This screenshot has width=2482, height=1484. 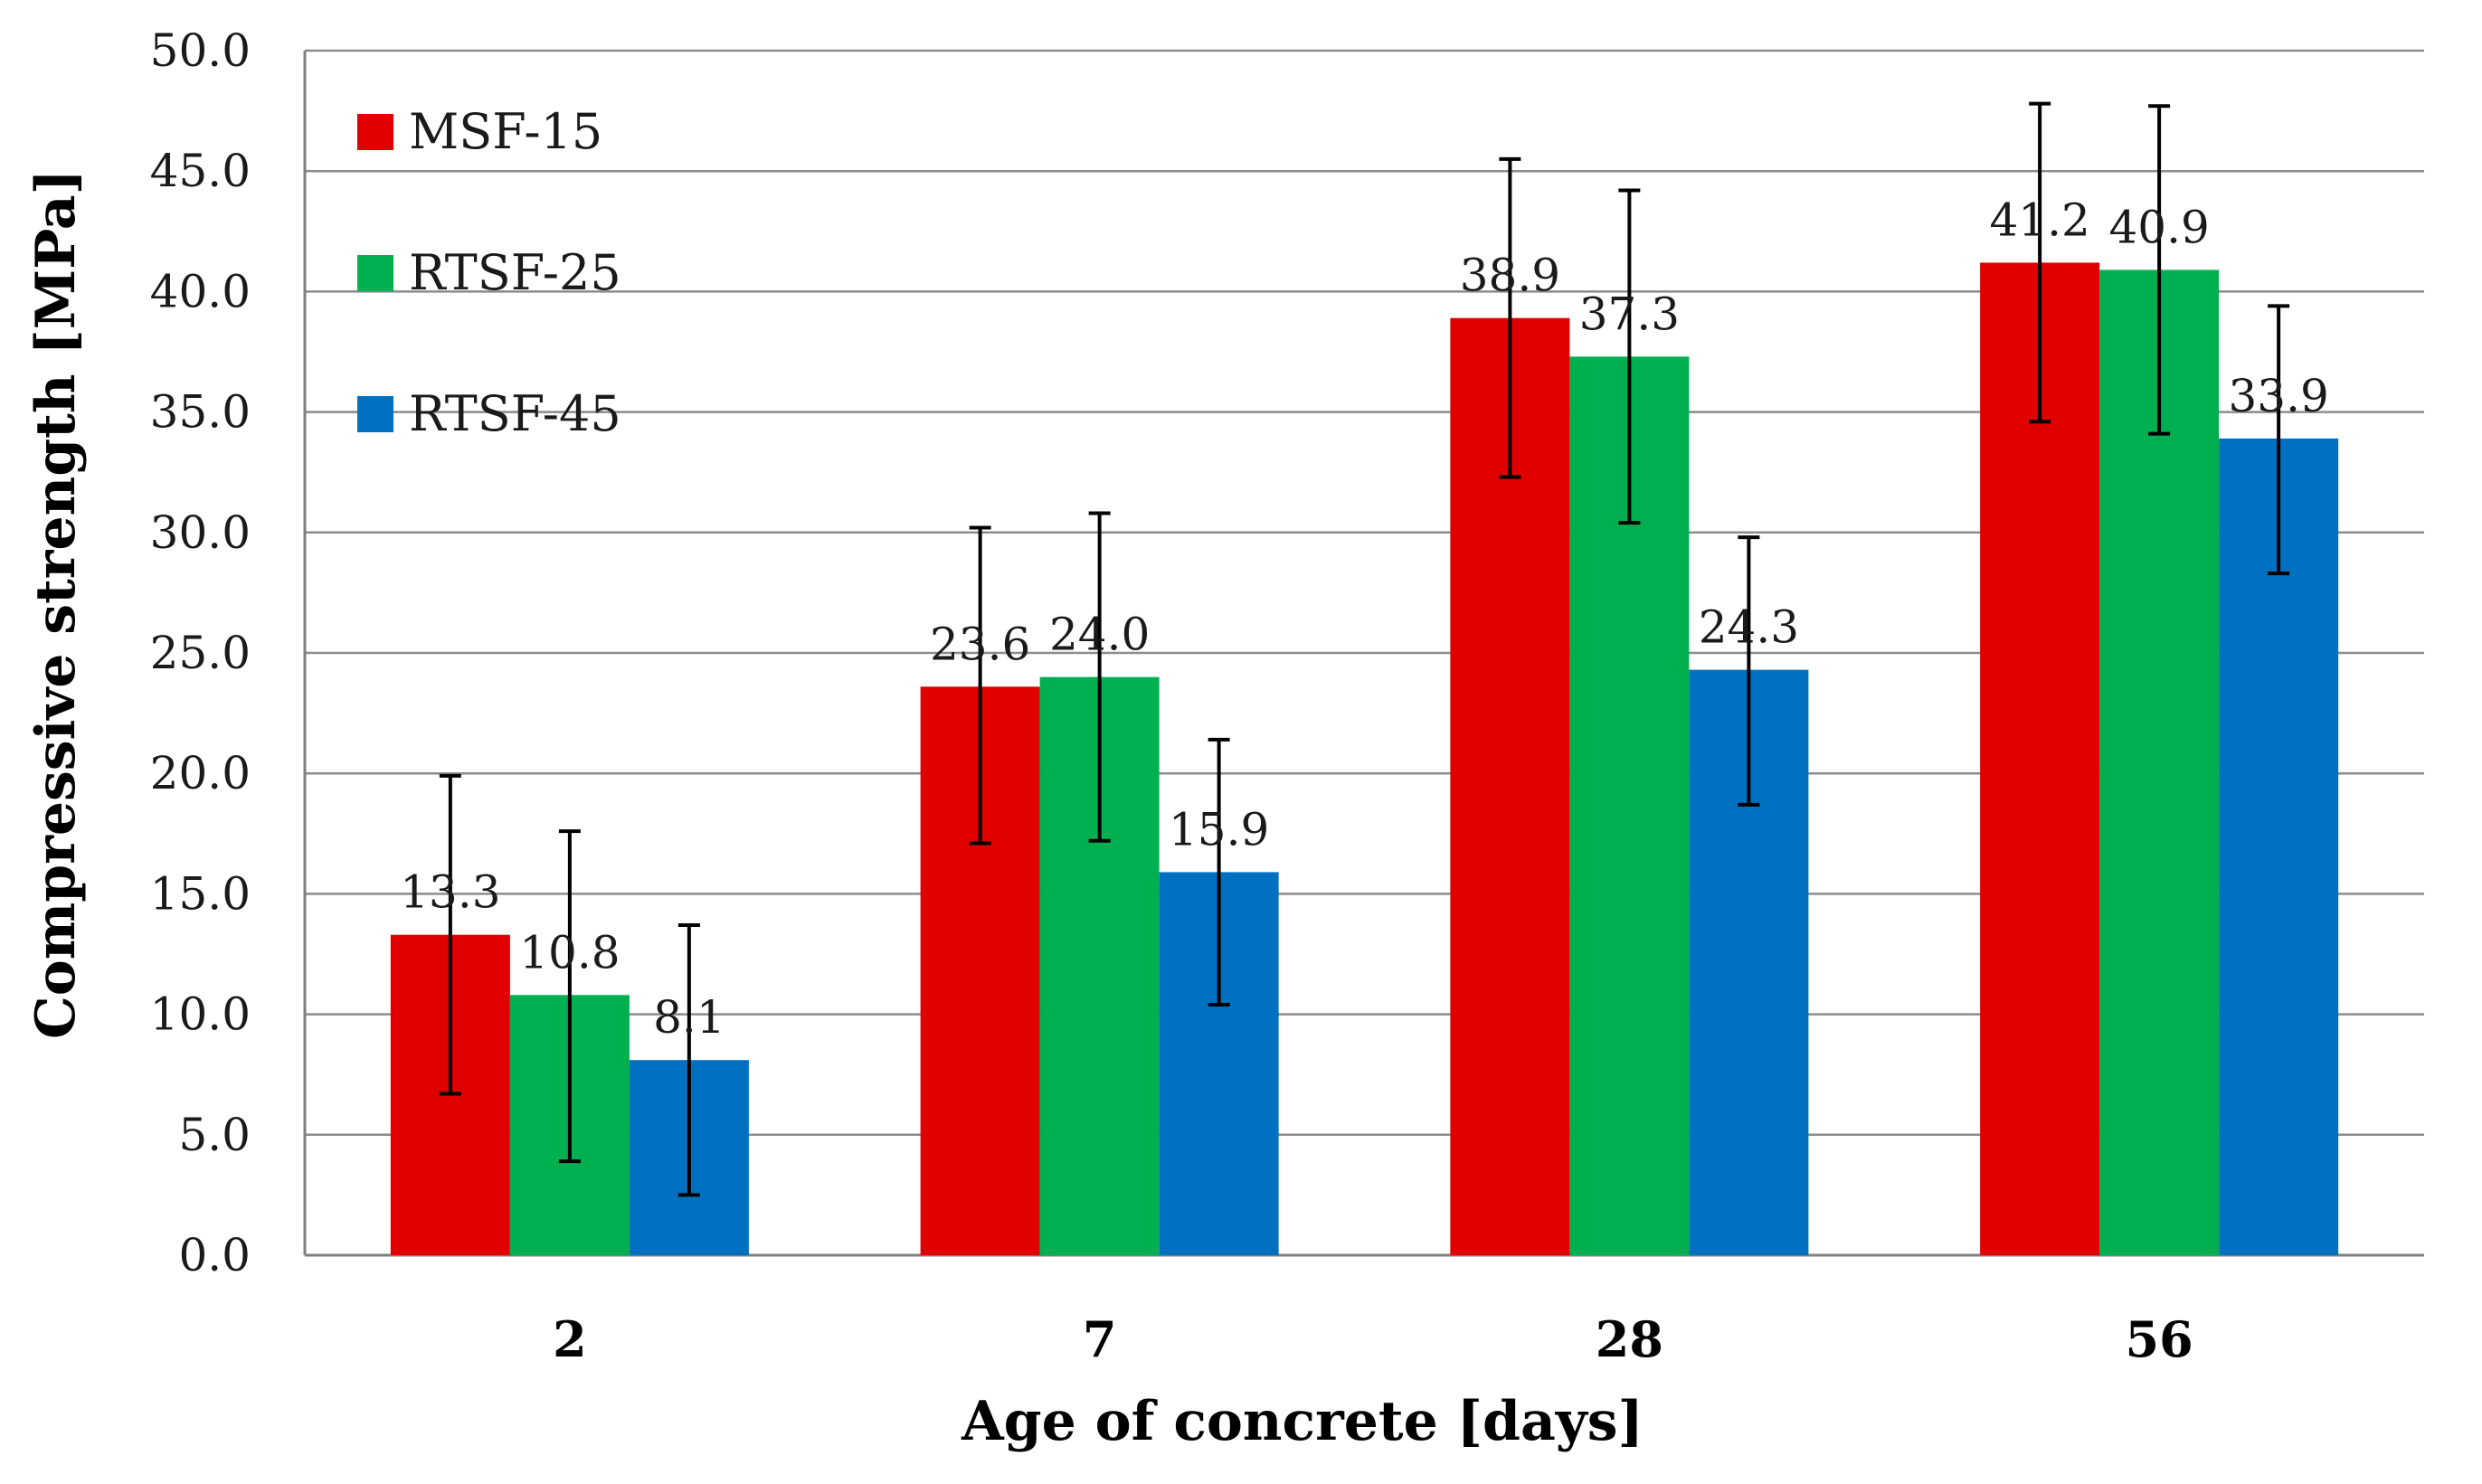 I want to click on x-axis-categories: 2 7 28 56, so click(x=1373, y=1339).